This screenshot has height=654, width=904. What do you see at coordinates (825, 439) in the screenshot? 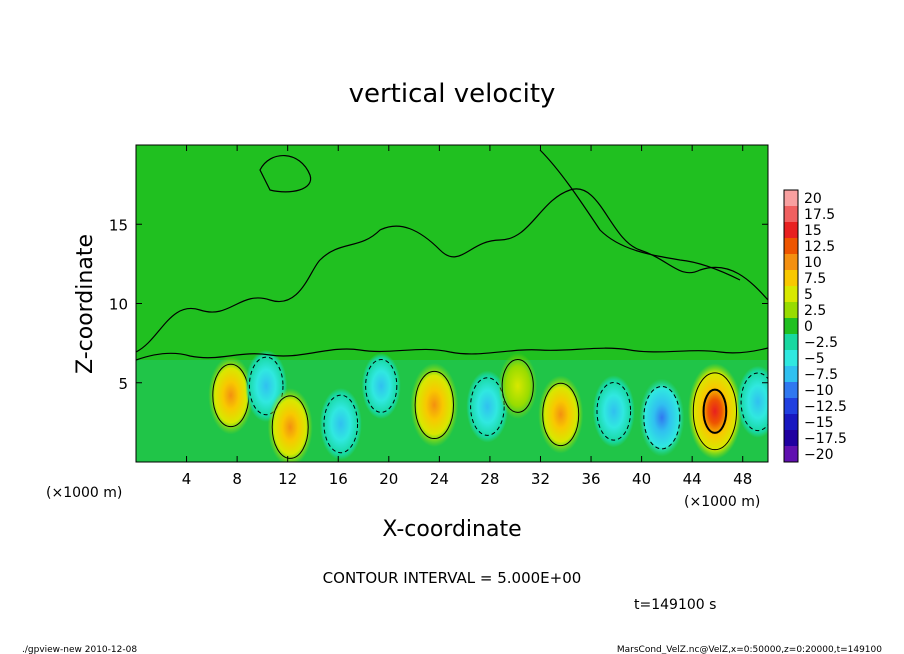
I see `colorbar-label: −17.5` at bounding box center [825, 439].